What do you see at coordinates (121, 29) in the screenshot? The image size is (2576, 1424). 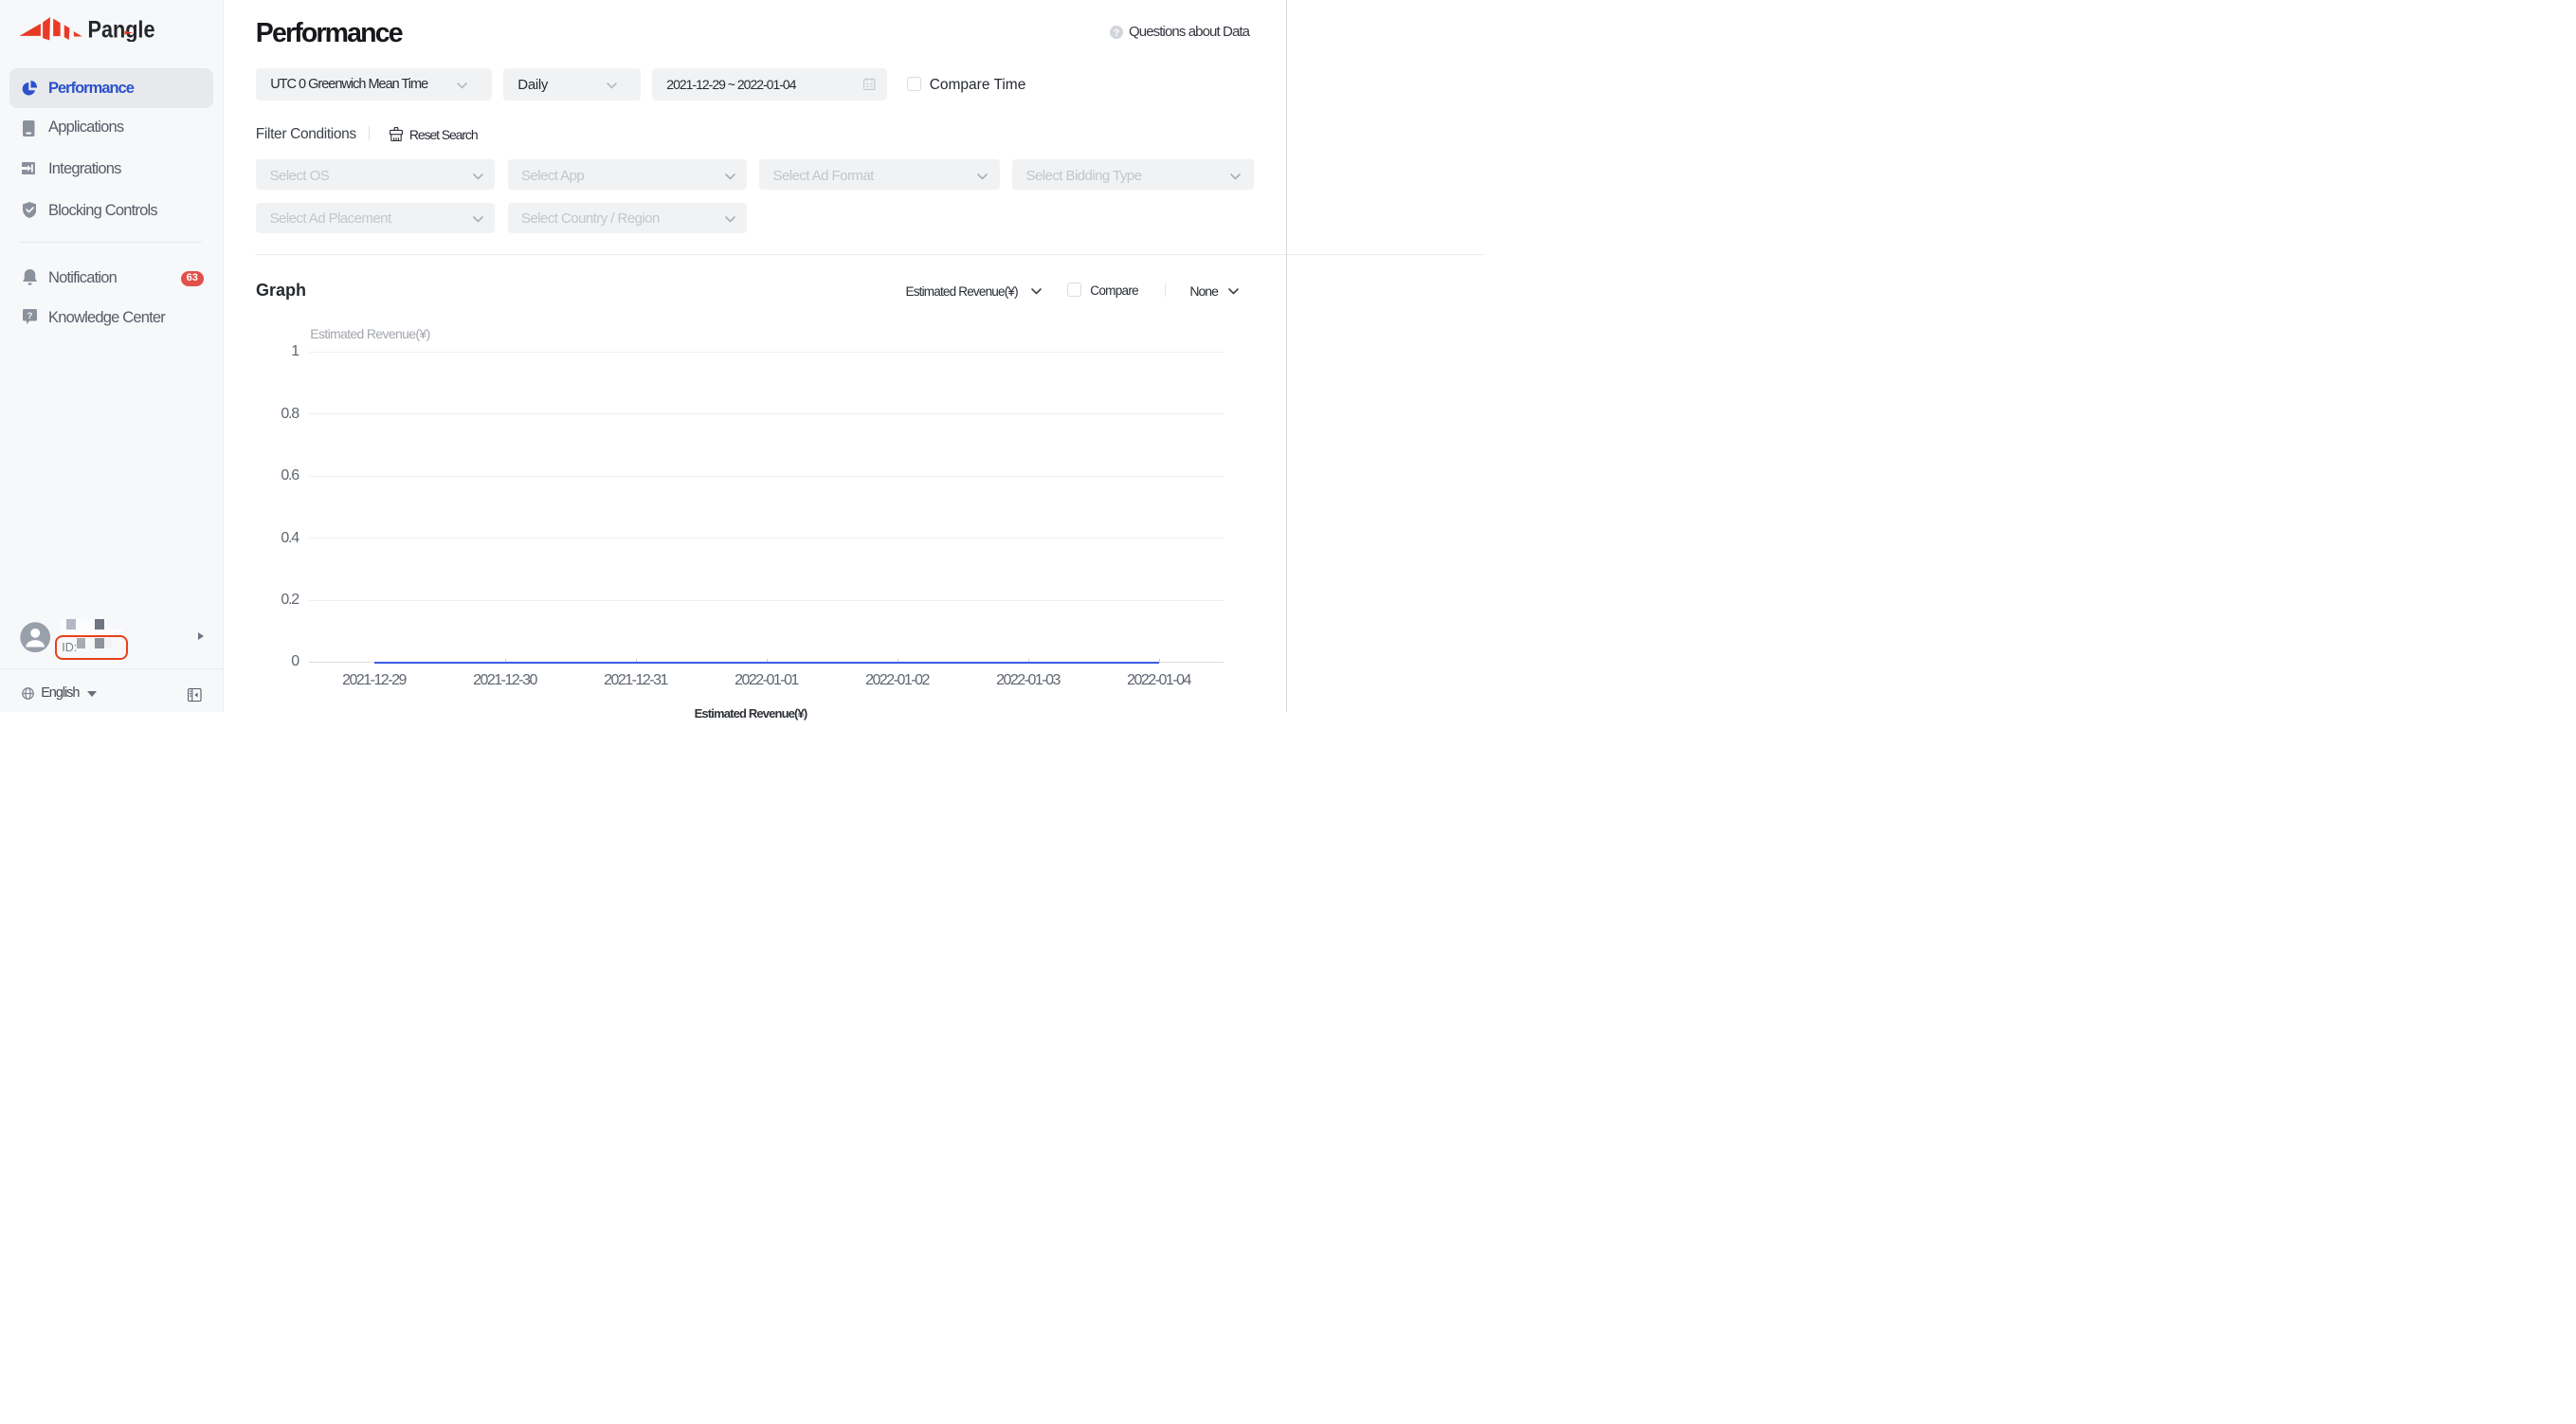 I see `svg-text: Pangle` at bounding box center [121, 29].